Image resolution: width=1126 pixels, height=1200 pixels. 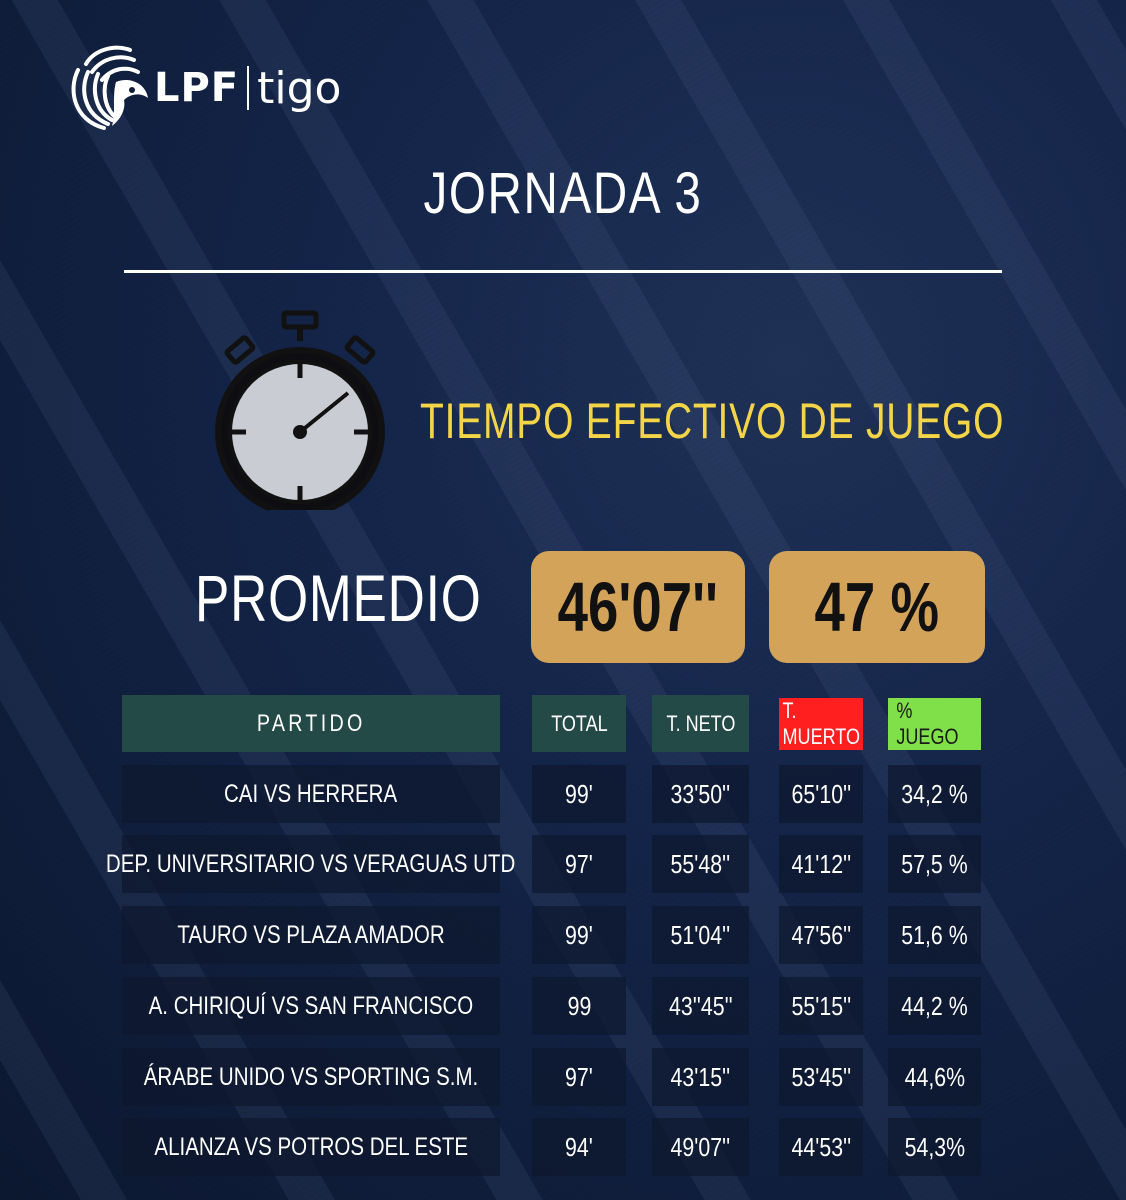 I want to click on cell-juego: 57,5 %, so click(x=934, y=864).